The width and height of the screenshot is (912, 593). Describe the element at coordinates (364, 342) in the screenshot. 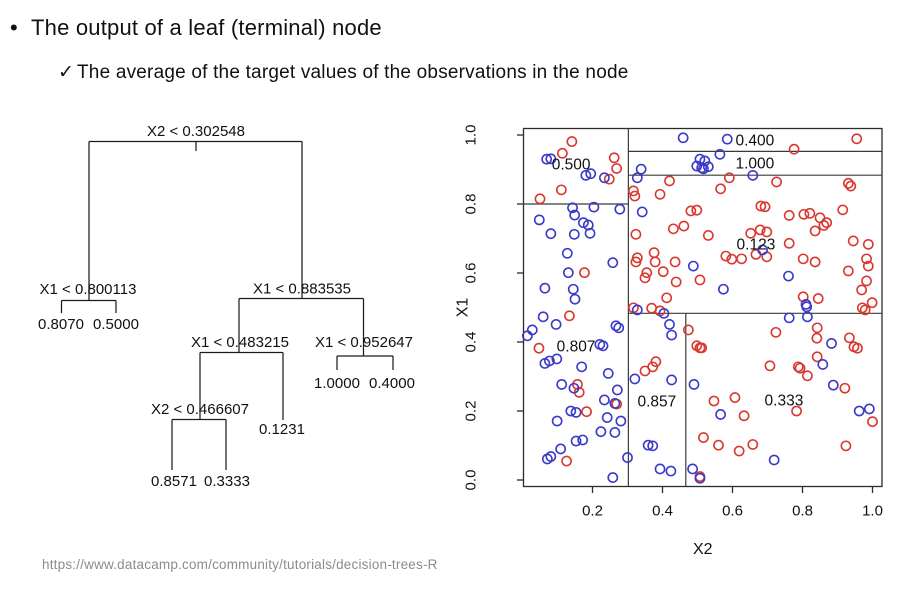

I see `tree-node-label: X1 < 0.952647` at that location.